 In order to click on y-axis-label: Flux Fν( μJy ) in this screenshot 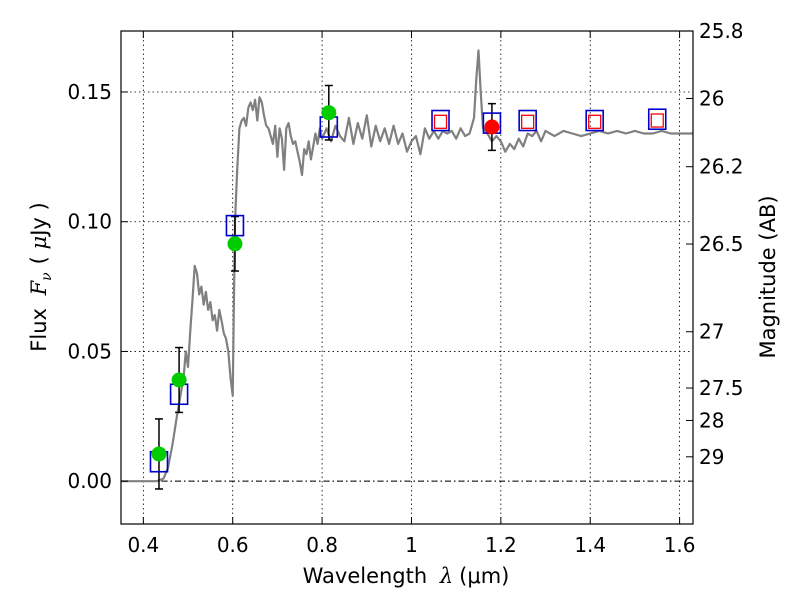, I will do `click(41, 276)`.